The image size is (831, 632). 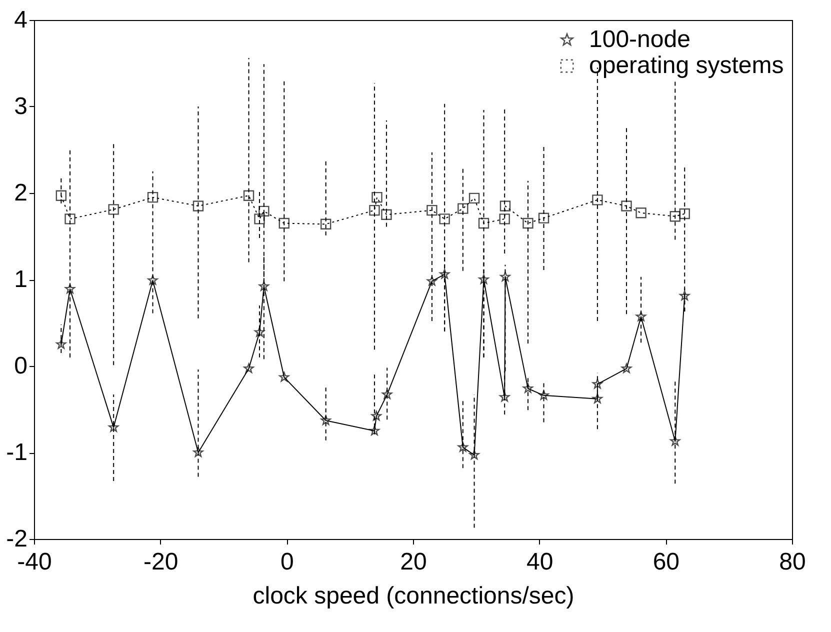 I want to click on x-tick-label: 20, so click(x=413, y=562).